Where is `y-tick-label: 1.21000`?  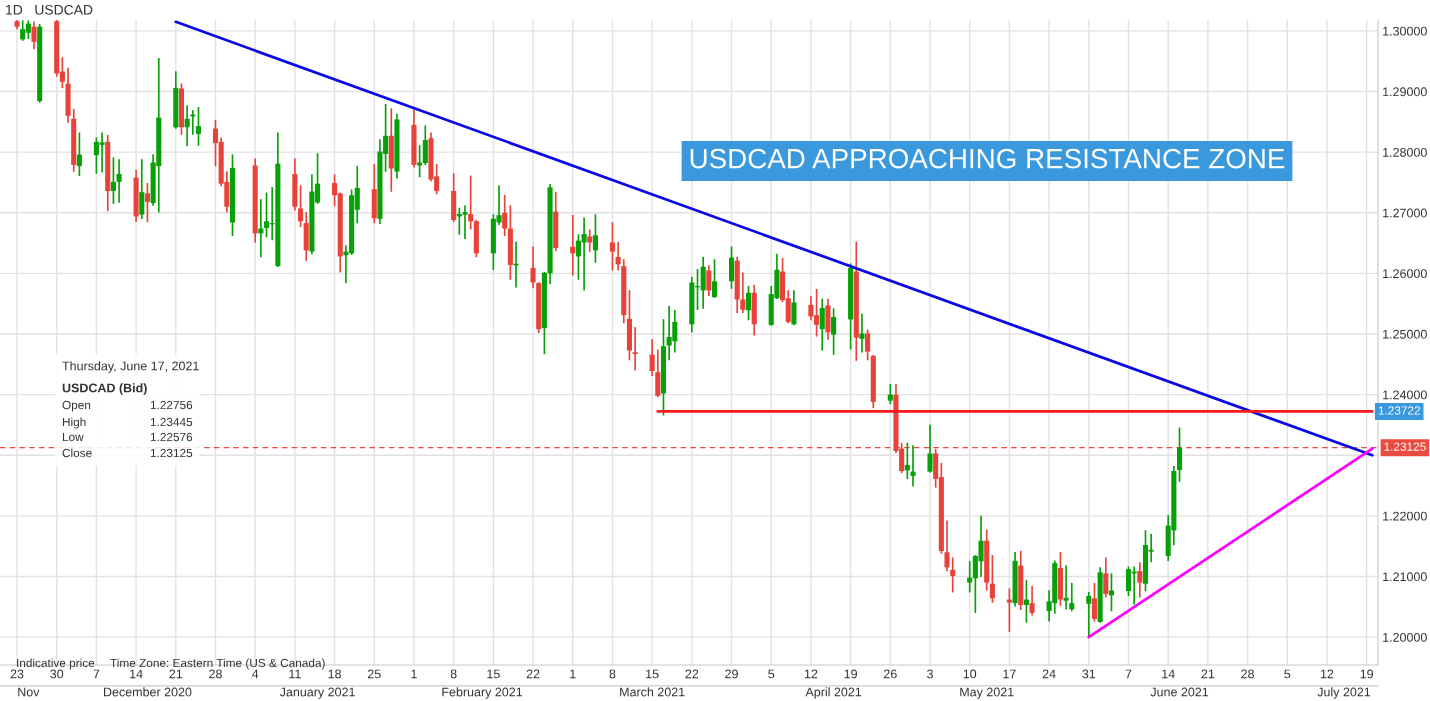 y-tick-label: 1.21000 is located at coordinates (1405, 577).